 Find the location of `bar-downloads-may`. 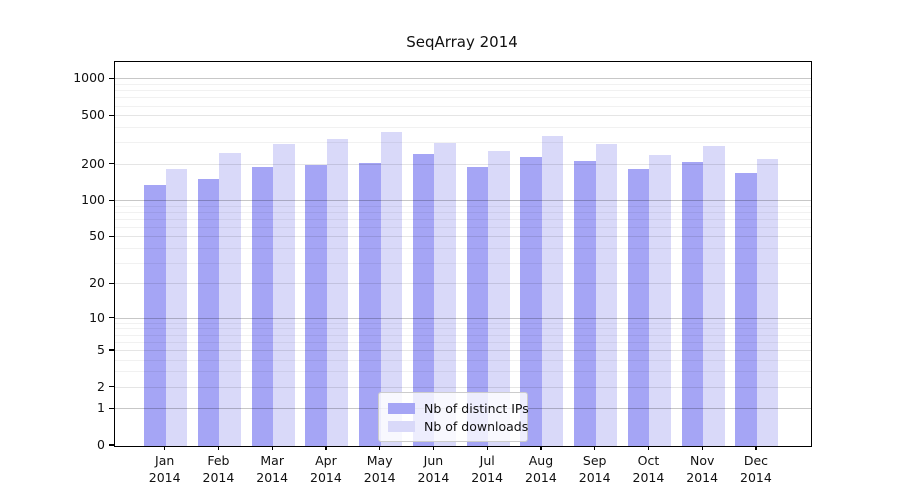

bar-downloads-may is located at coordinates (391, 289).